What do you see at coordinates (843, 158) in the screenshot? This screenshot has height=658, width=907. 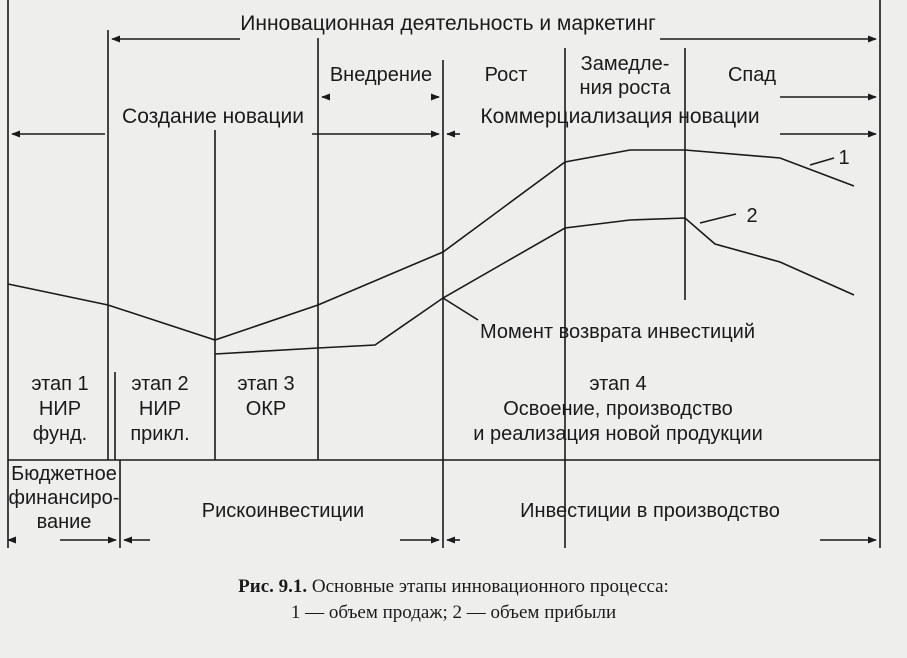 I see `sales-curve-label: 1` at bounding box center [843, 158].